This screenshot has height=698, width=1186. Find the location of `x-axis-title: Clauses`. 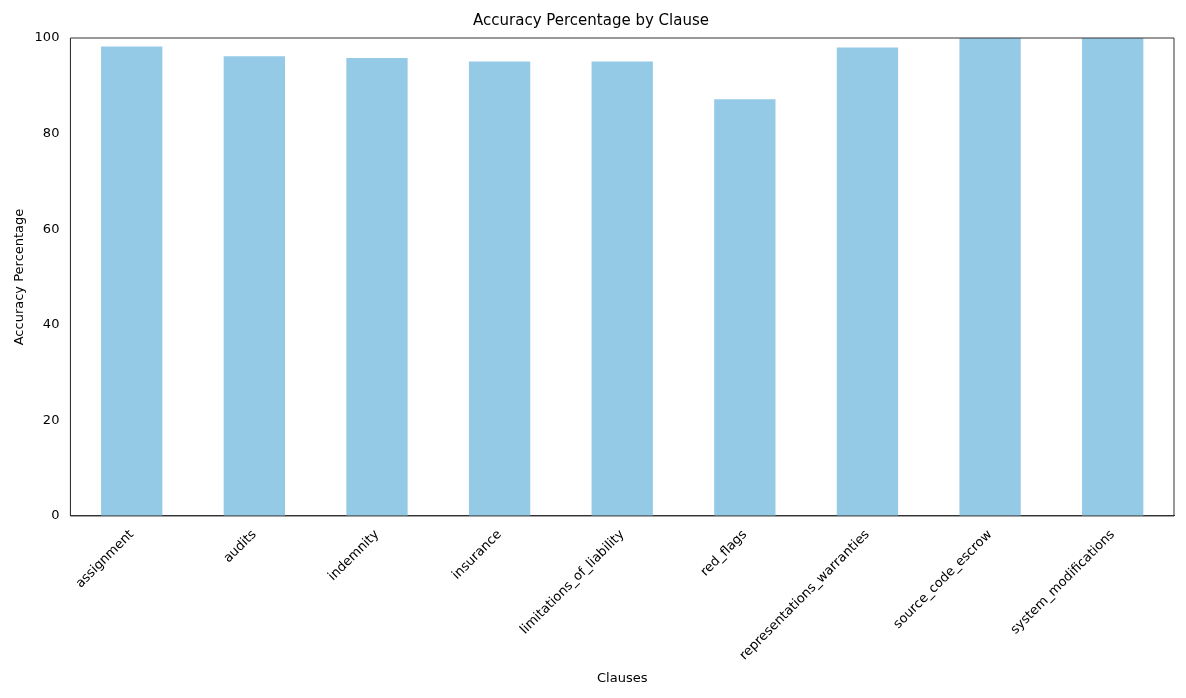

x-axis-title: Clauses is located at coordinates (622, 677).